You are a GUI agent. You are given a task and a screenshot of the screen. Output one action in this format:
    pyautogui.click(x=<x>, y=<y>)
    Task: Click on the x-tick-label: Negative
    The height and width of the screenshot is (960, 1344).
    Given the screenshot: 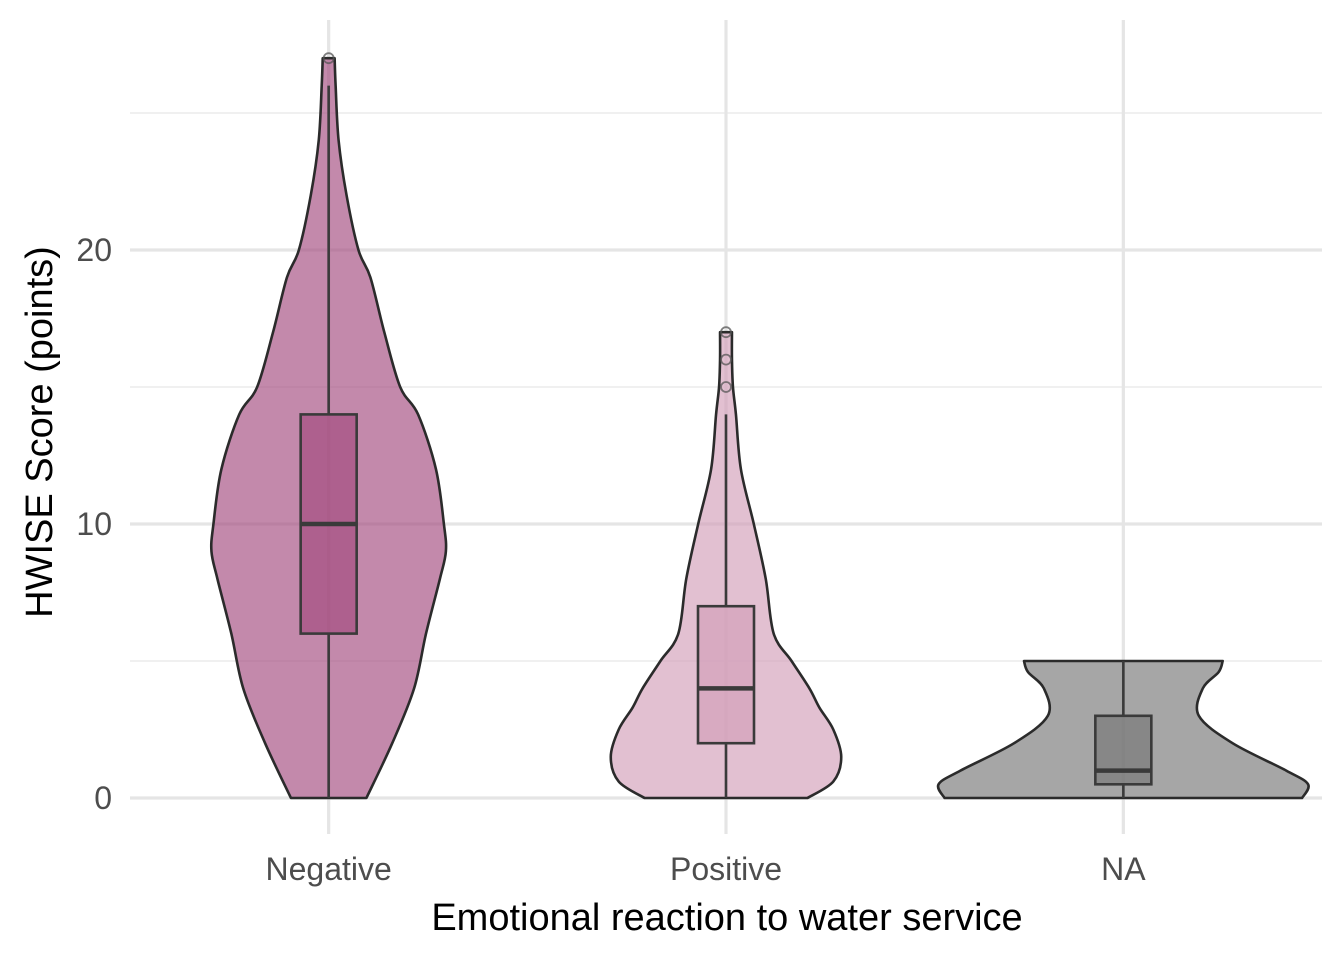 What is the action you would take?
    pyautogui.click(x=329, y=869)
    